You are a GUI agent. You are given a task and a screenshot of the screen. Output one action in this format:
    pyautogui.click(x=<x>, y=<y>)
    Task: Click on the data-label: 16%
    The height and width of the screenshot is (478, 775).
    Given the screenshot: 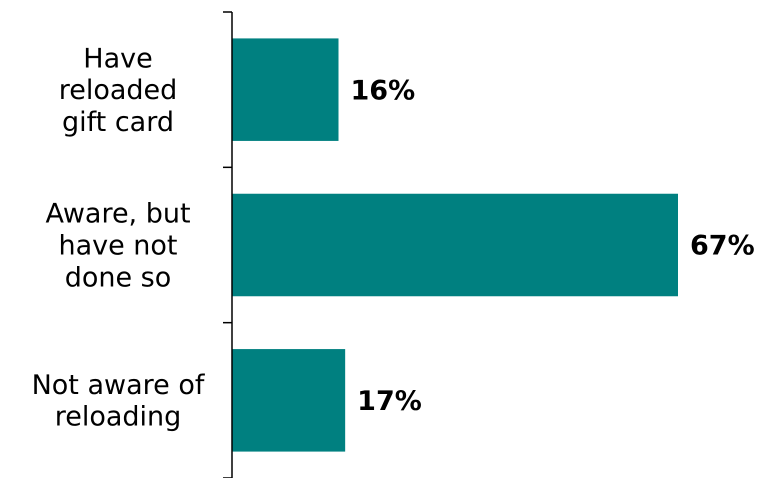 What is the action you would take?
    pyautogui.click(x=383, y=90)
    